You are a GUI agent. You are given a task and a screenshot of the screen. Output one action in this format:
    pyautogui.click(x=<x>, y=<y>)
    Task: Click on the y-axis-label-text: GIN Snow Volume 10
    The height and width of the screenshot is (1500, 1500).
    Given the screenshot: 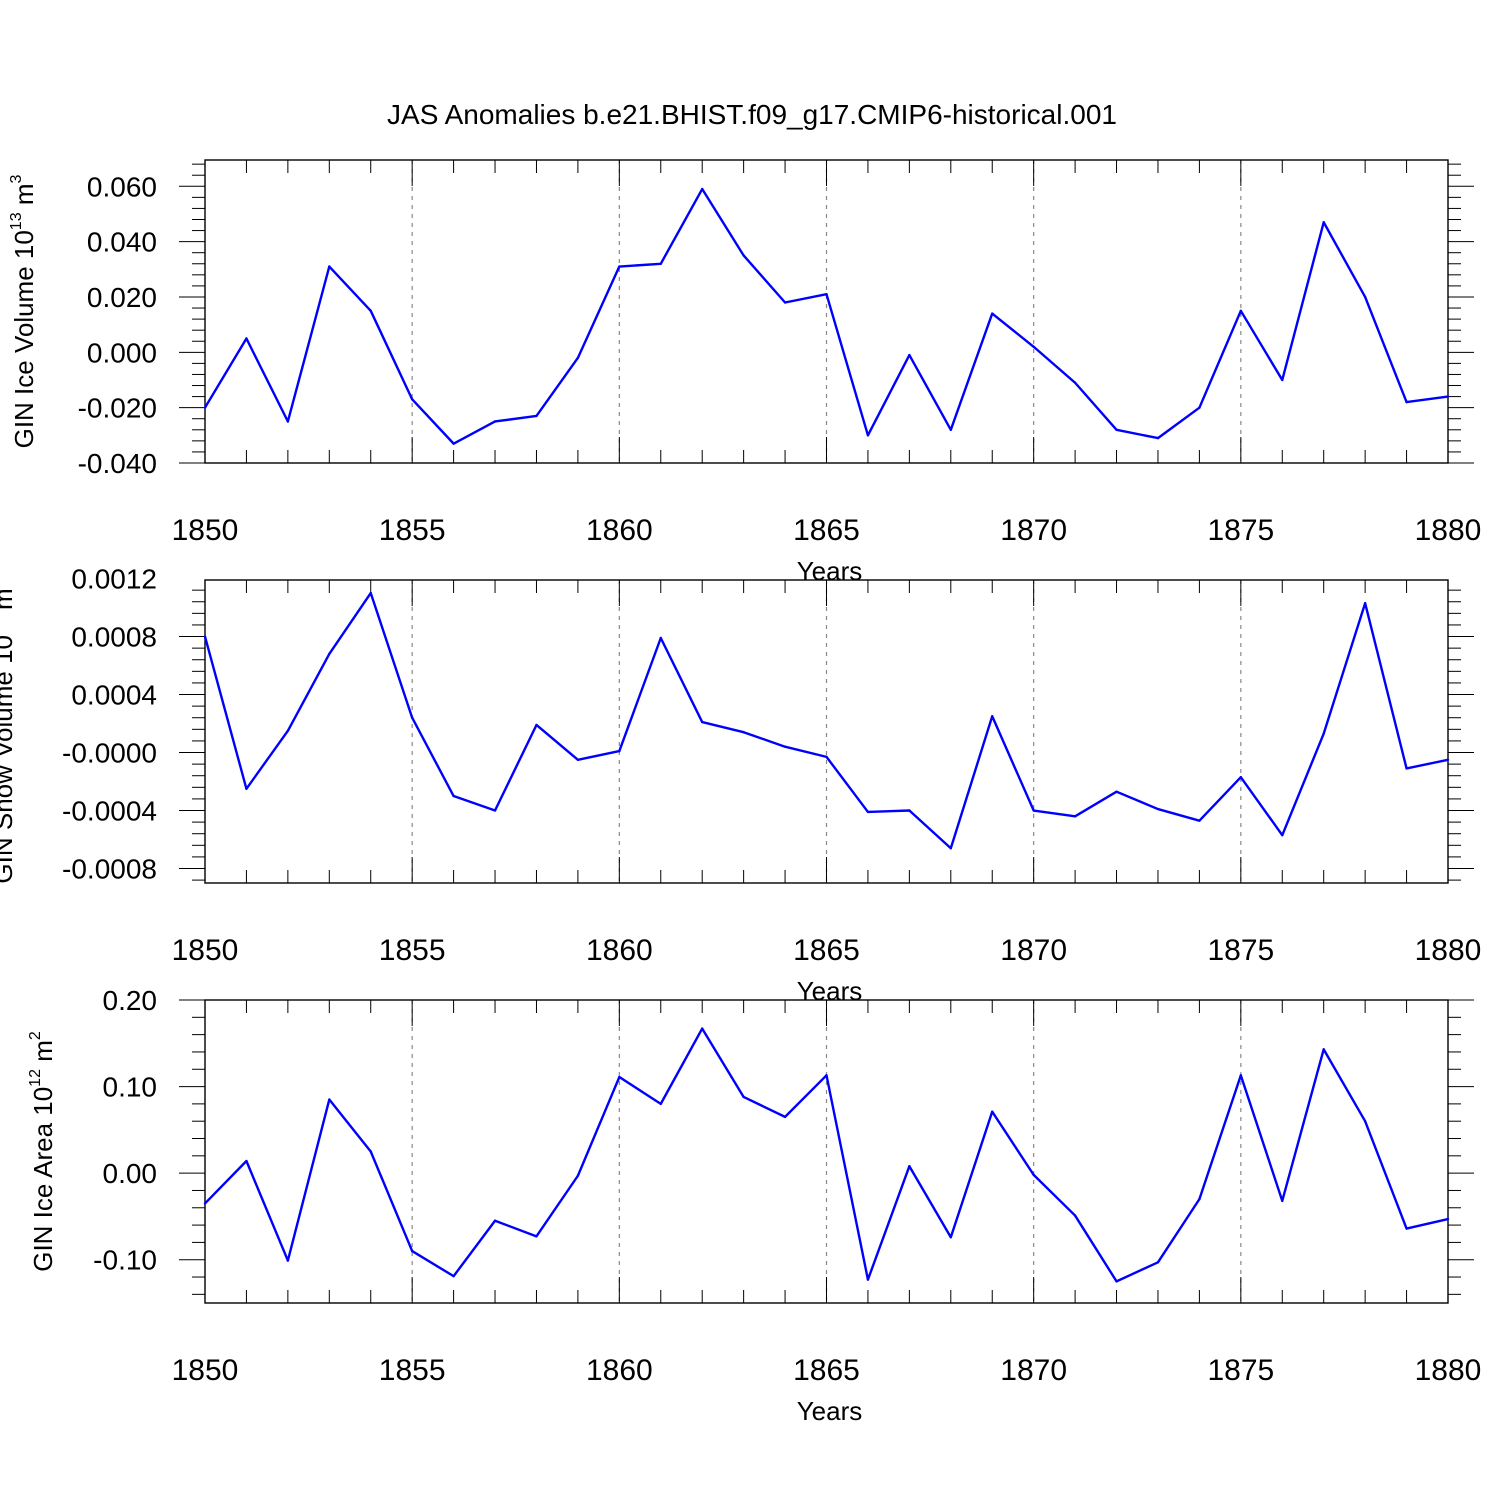 What is the action you would take?
    pyautogui.click(x=9, y=759)
    